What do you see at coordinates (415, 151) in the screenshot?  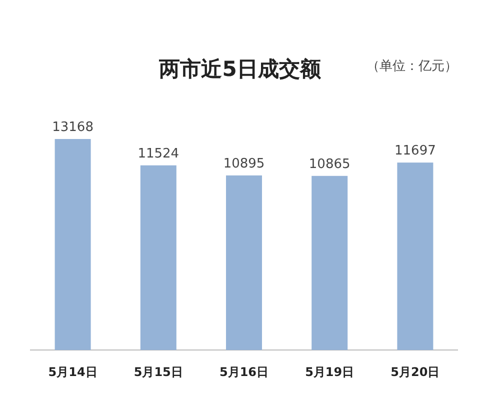 I see `data-label: 11697` at bounding box center [415, 151].